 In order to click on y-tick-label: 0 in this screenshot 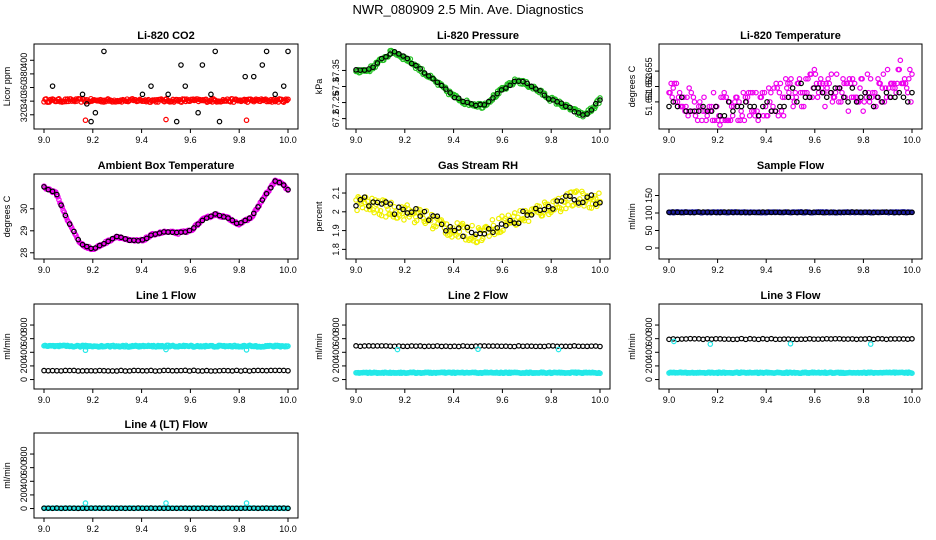, I will do `click(24, 379)`.